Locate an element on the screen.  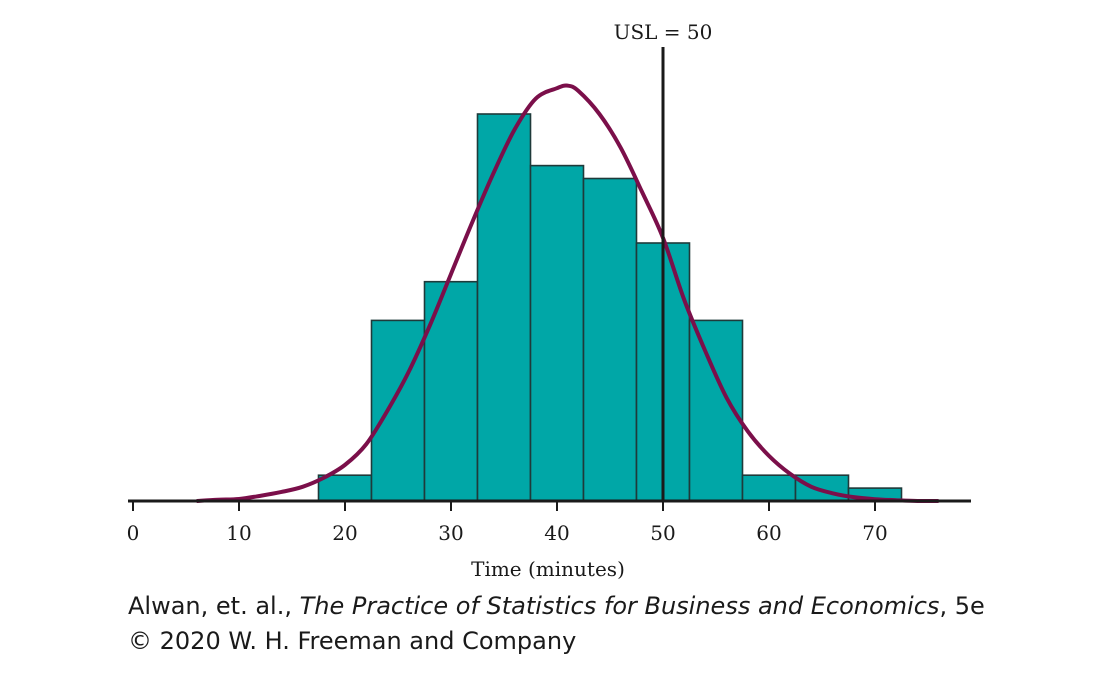
x-tick-label-50: 50 is located at coordinates (662, 533).